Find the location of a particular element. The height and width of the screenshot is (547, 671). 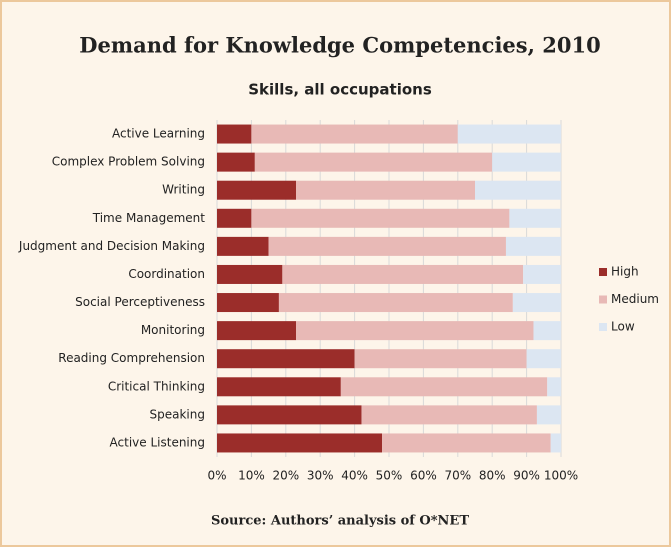

x-tick-label: 10% is located at coordinates (251, 476).